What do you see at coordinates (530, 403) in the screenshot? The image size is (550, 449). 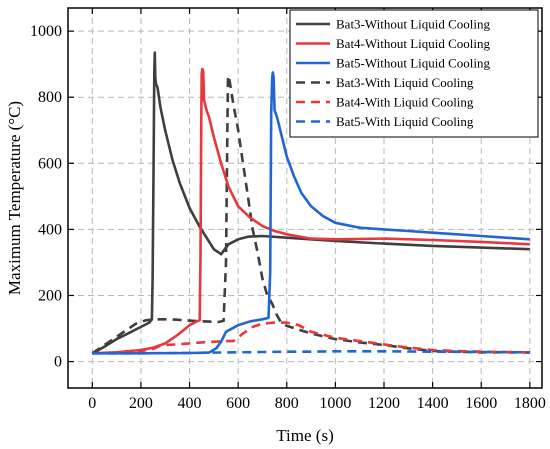 I see `x-tick-label: 1800` at bounding box center [530, 403].